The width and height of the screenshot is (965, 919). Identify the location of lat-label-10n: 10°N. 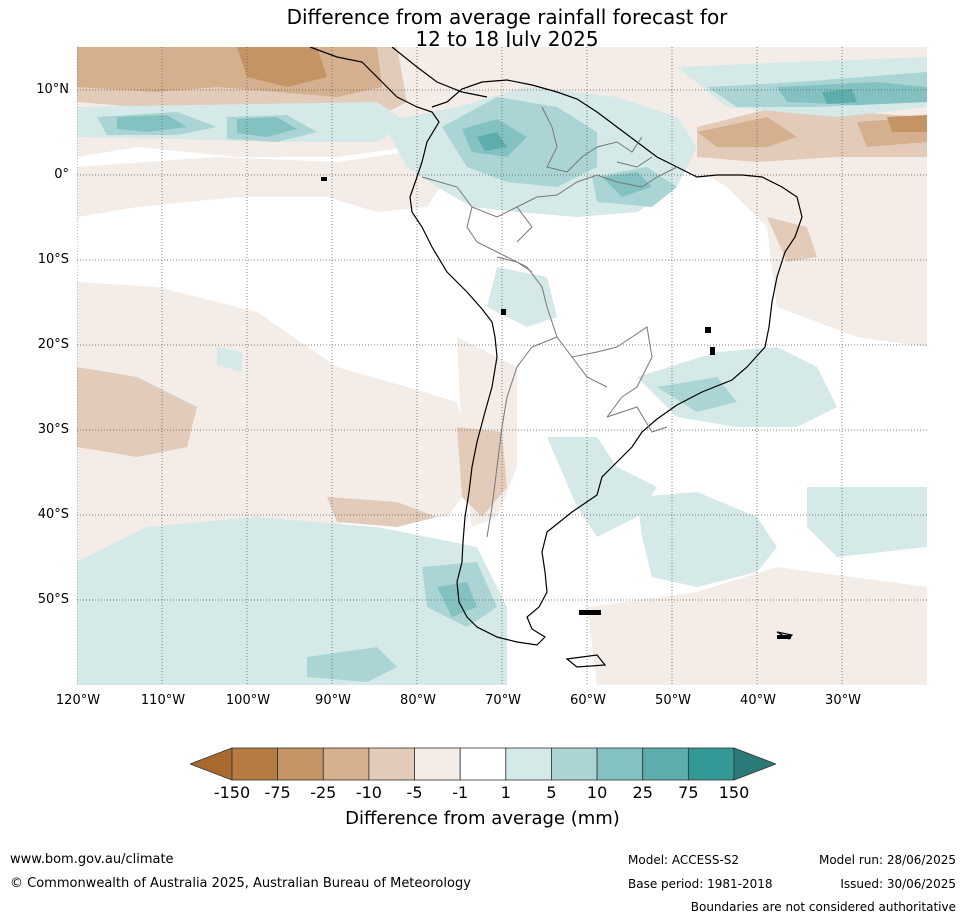
(52, 89).